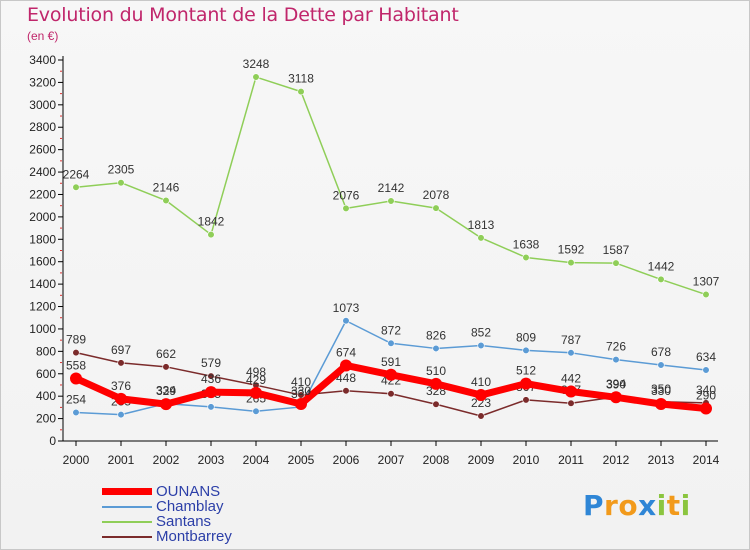  Describe the element at coordinates (76, 460) in the screenshot. I see `x-tick-label: 2000` at that location.